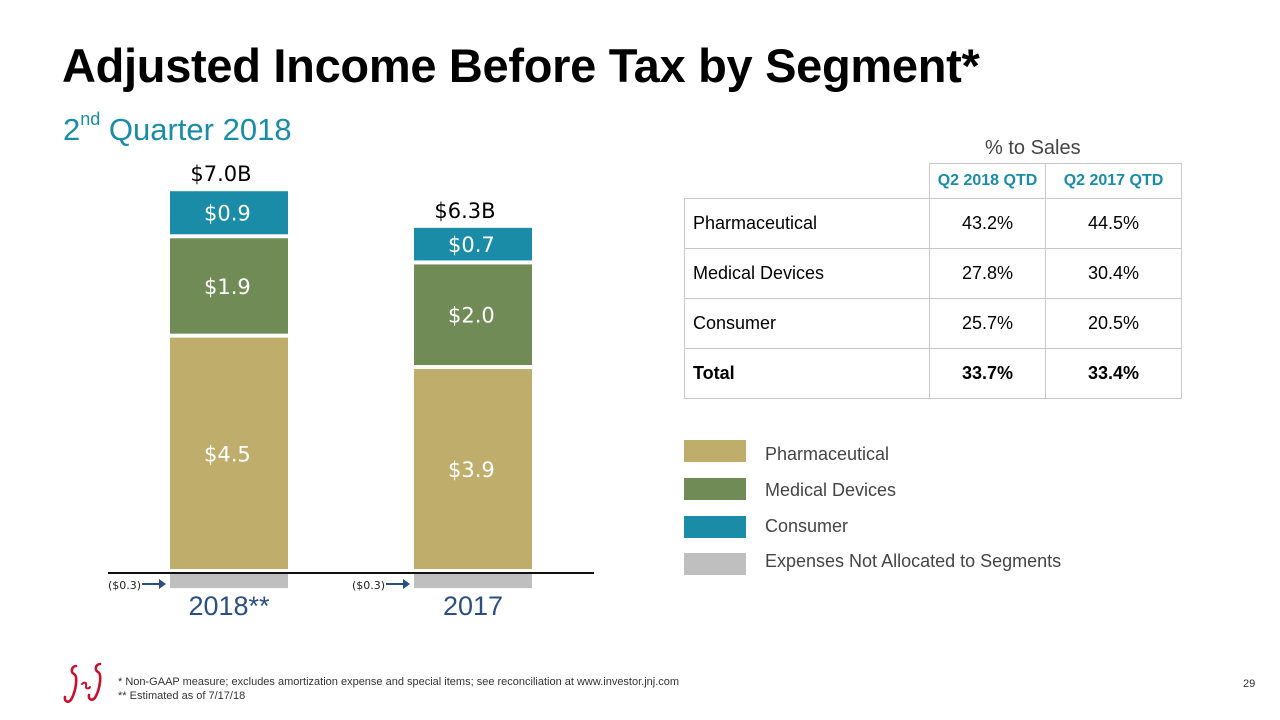  Describe the element at coordinates (1113, 373) in the screenshot. I see `value-cell: 33.4%` at that location.